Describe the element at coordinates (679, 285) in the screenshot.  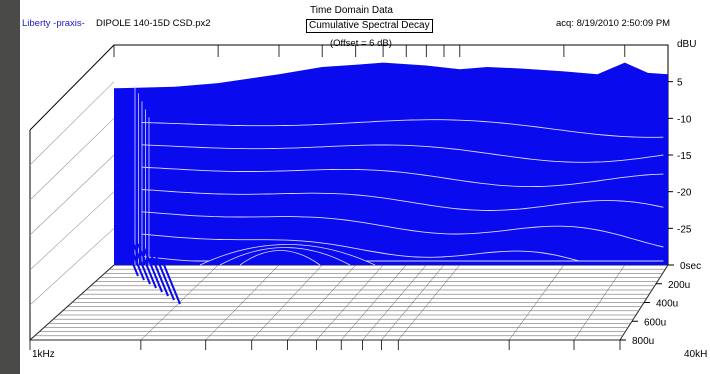
I see `time-tick-label: 200u` at that location.